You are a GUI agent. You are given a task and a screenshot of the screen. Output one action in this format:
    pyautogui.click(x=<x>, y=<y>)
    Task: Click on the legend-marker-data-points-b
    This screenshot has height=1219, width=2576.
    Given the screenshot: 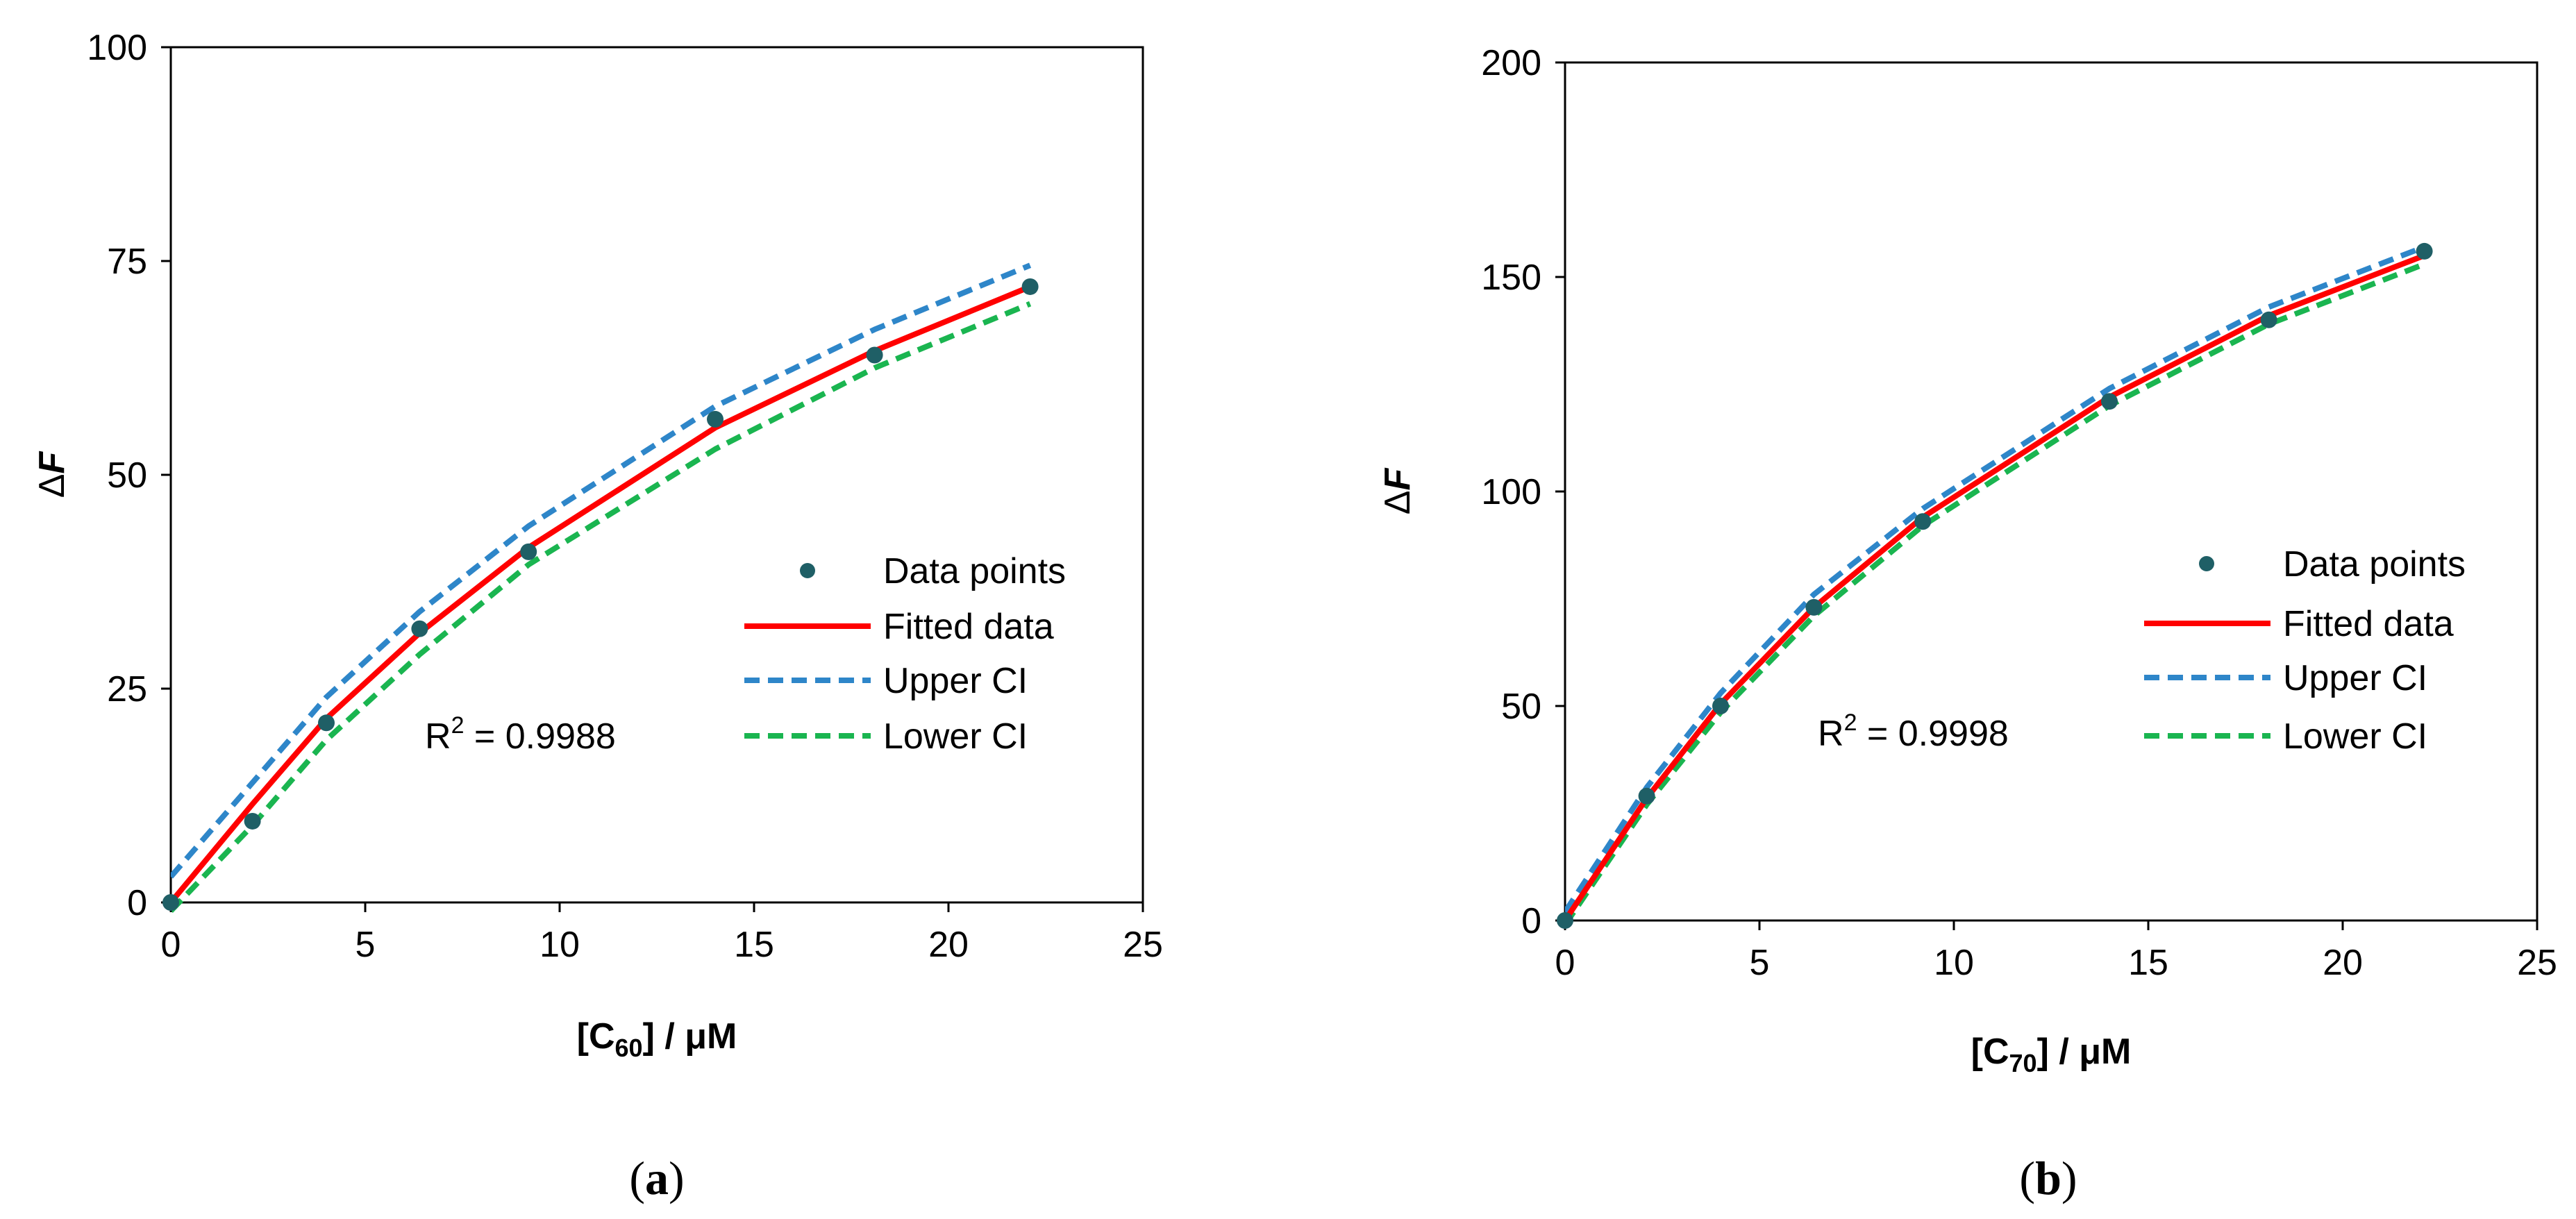 What is the action you would take?
    pyautogui.click(x=2206, y=563)
    